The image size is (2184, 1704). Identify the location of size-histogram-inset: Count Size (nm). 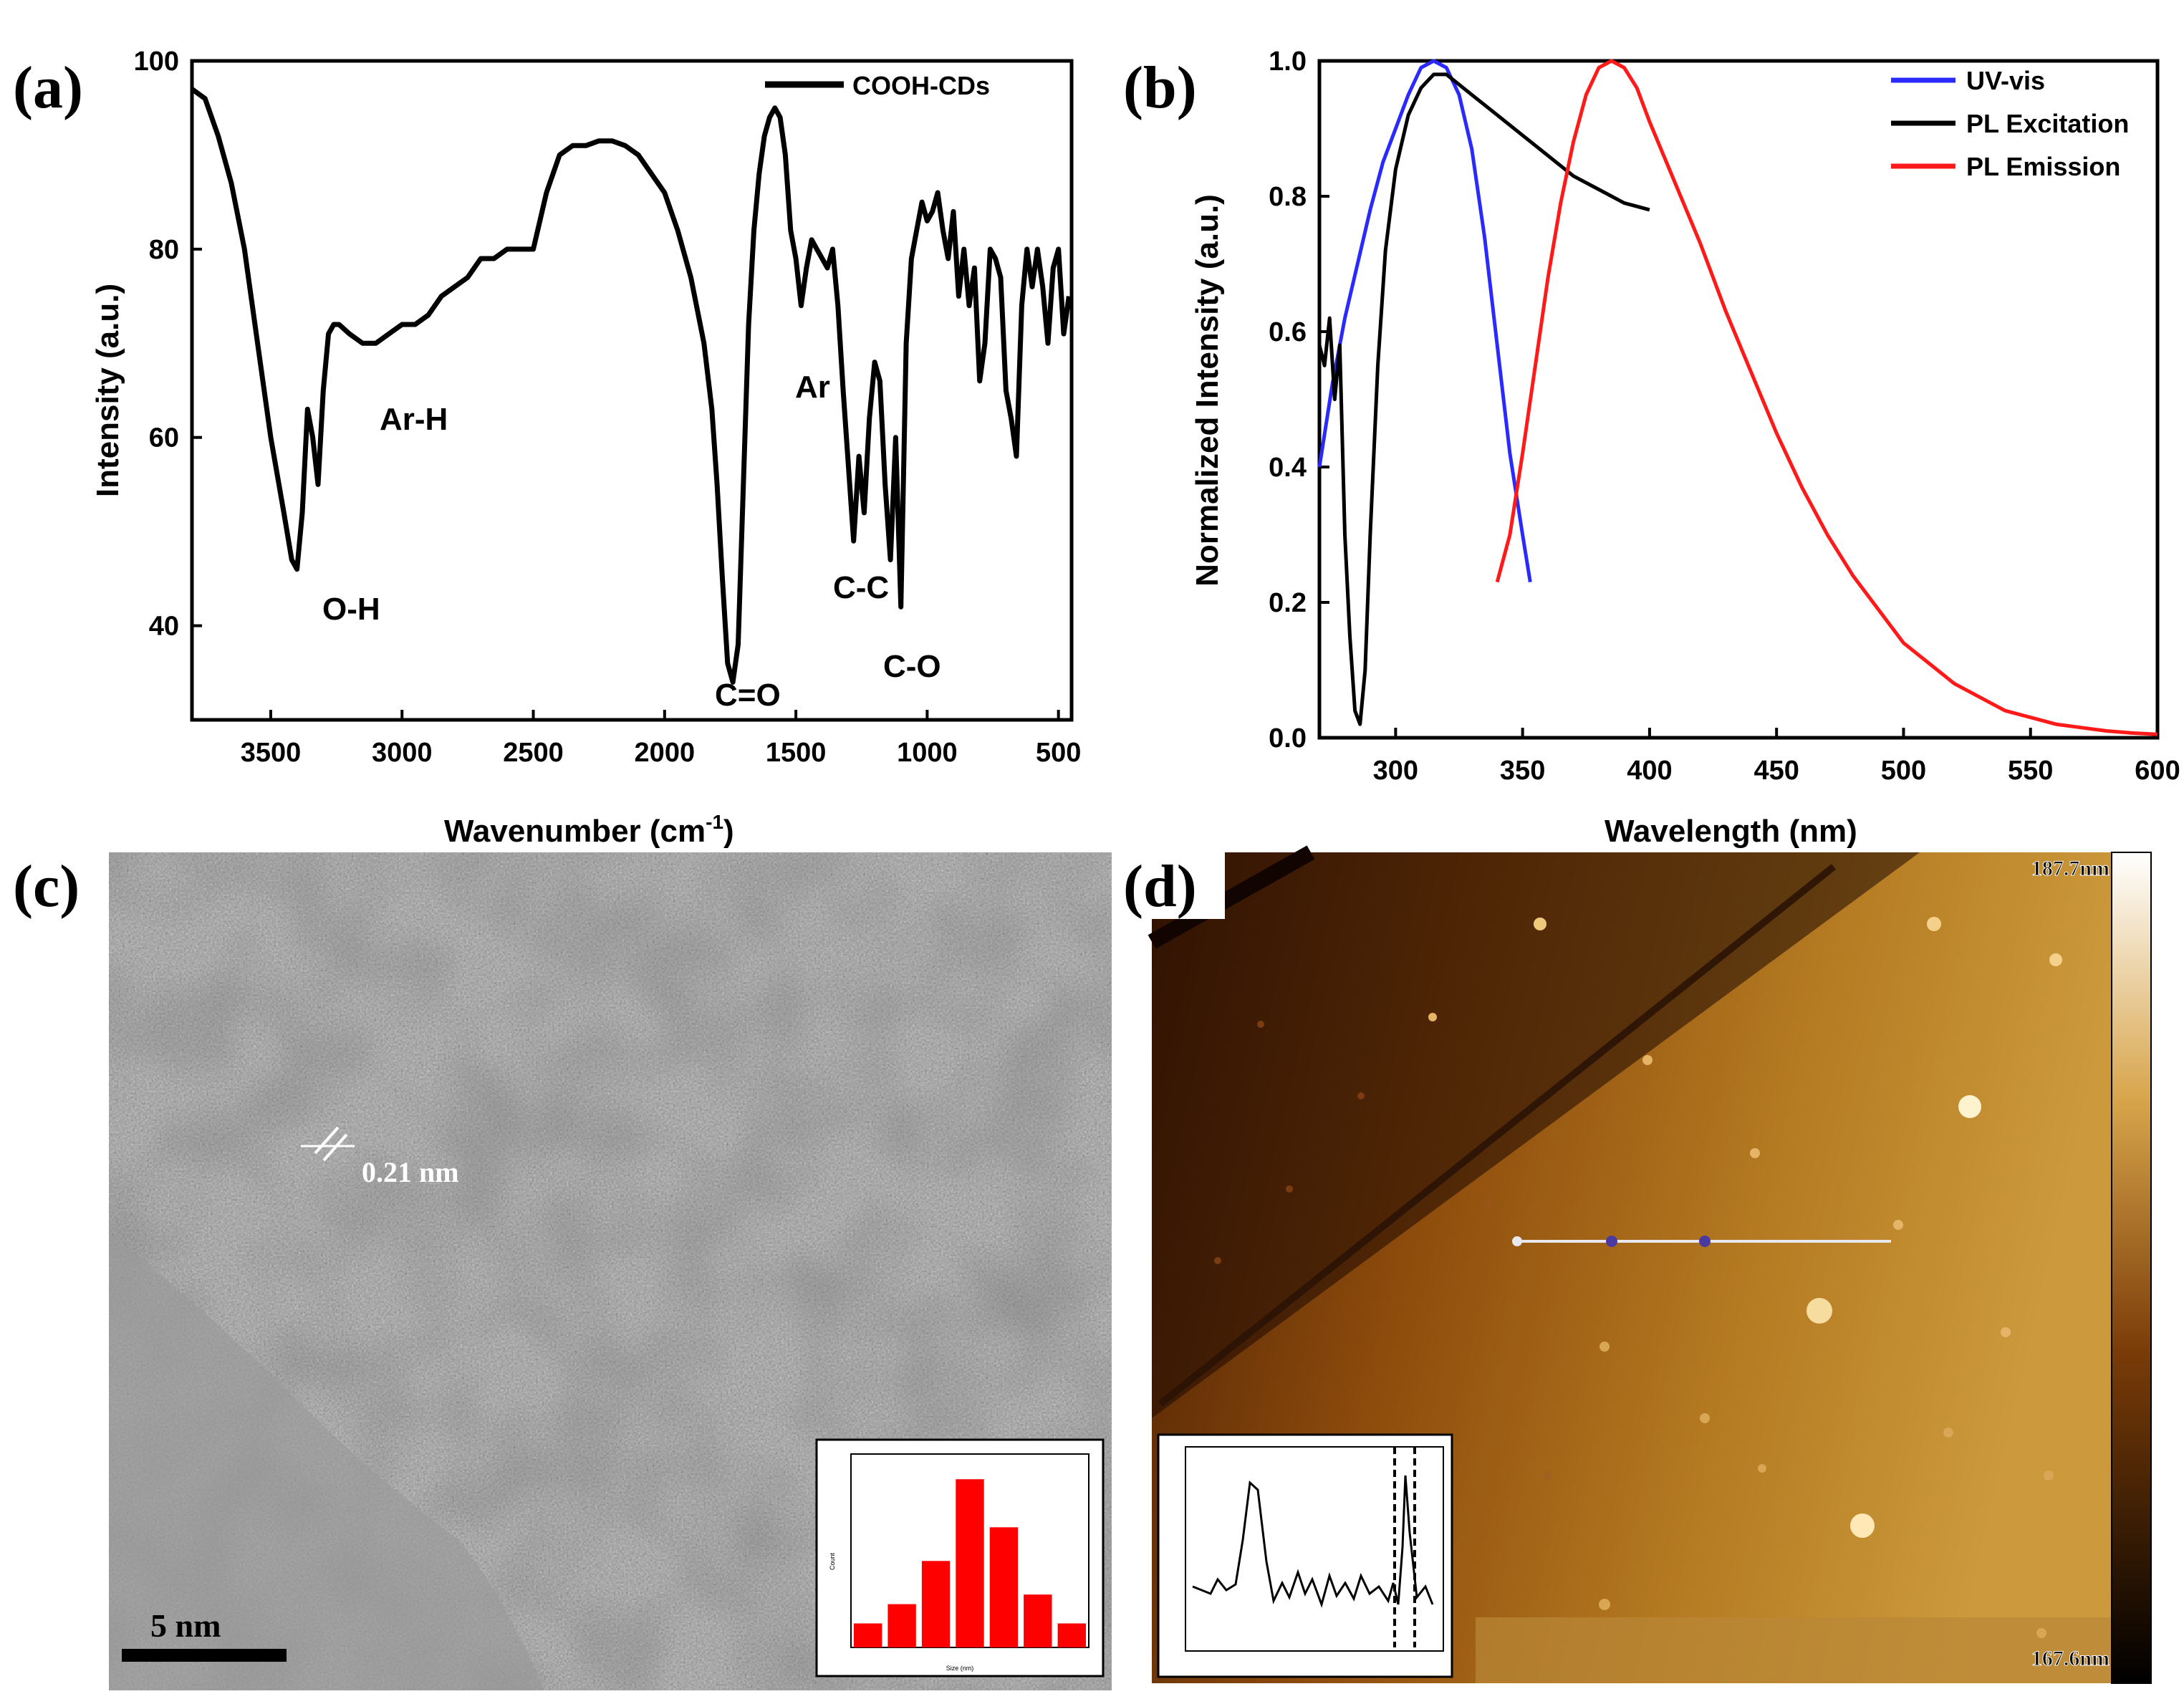
(960, 1557).